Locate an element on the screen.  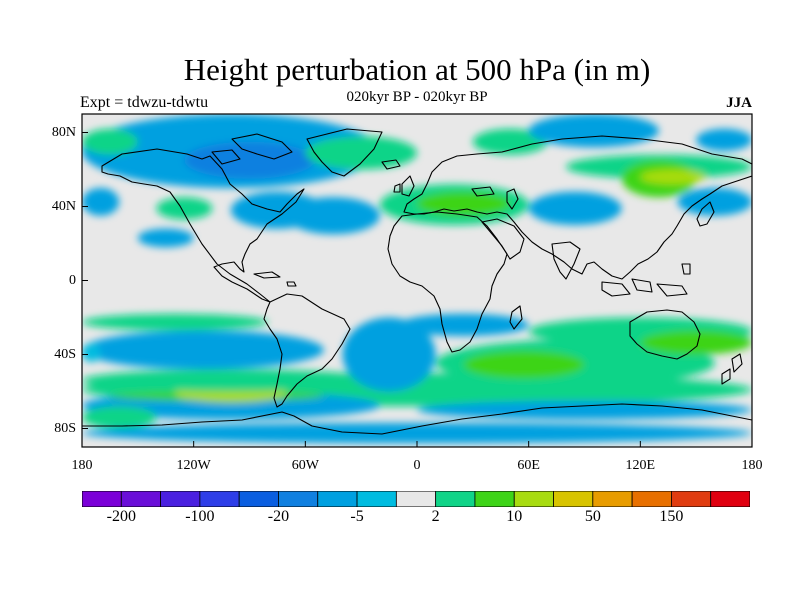
experiment-label: Expt = tdwzu-tdwtu is located at coordinates (144, 102).